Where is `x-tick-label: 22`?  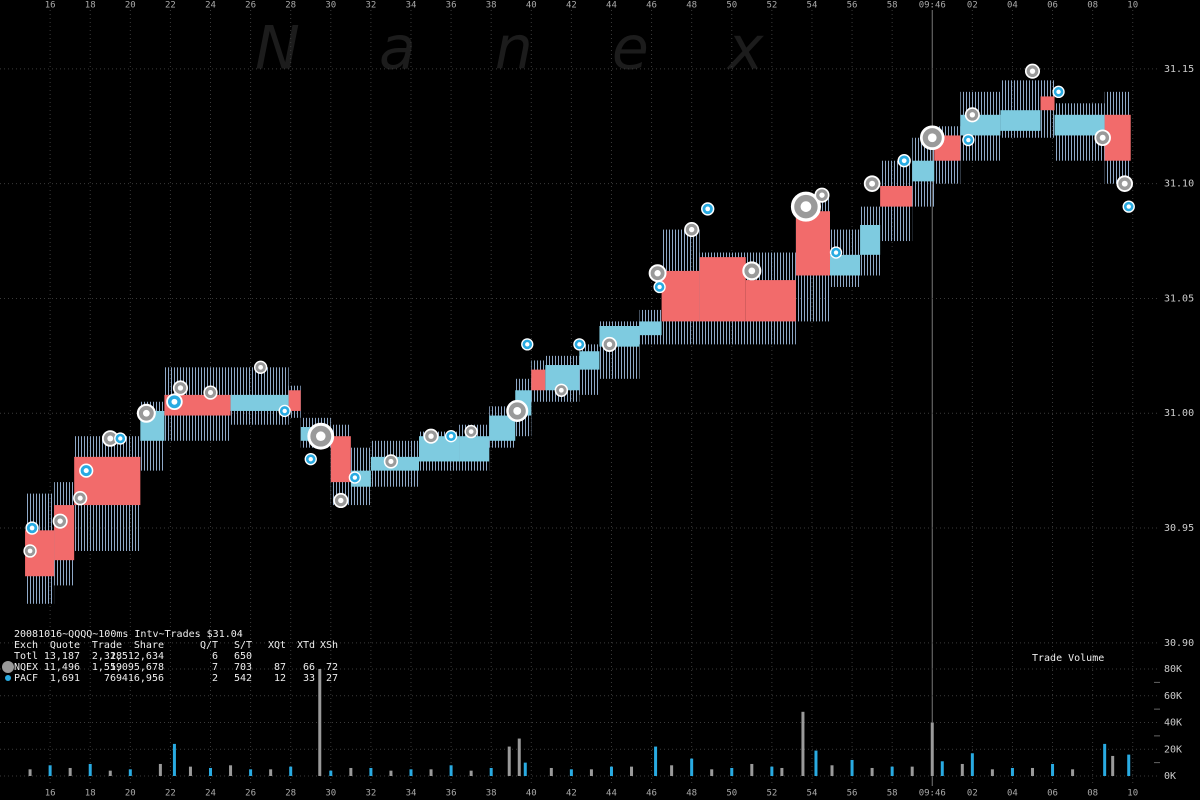
x-tick-label: 22 is located at coordinates (170, 794).